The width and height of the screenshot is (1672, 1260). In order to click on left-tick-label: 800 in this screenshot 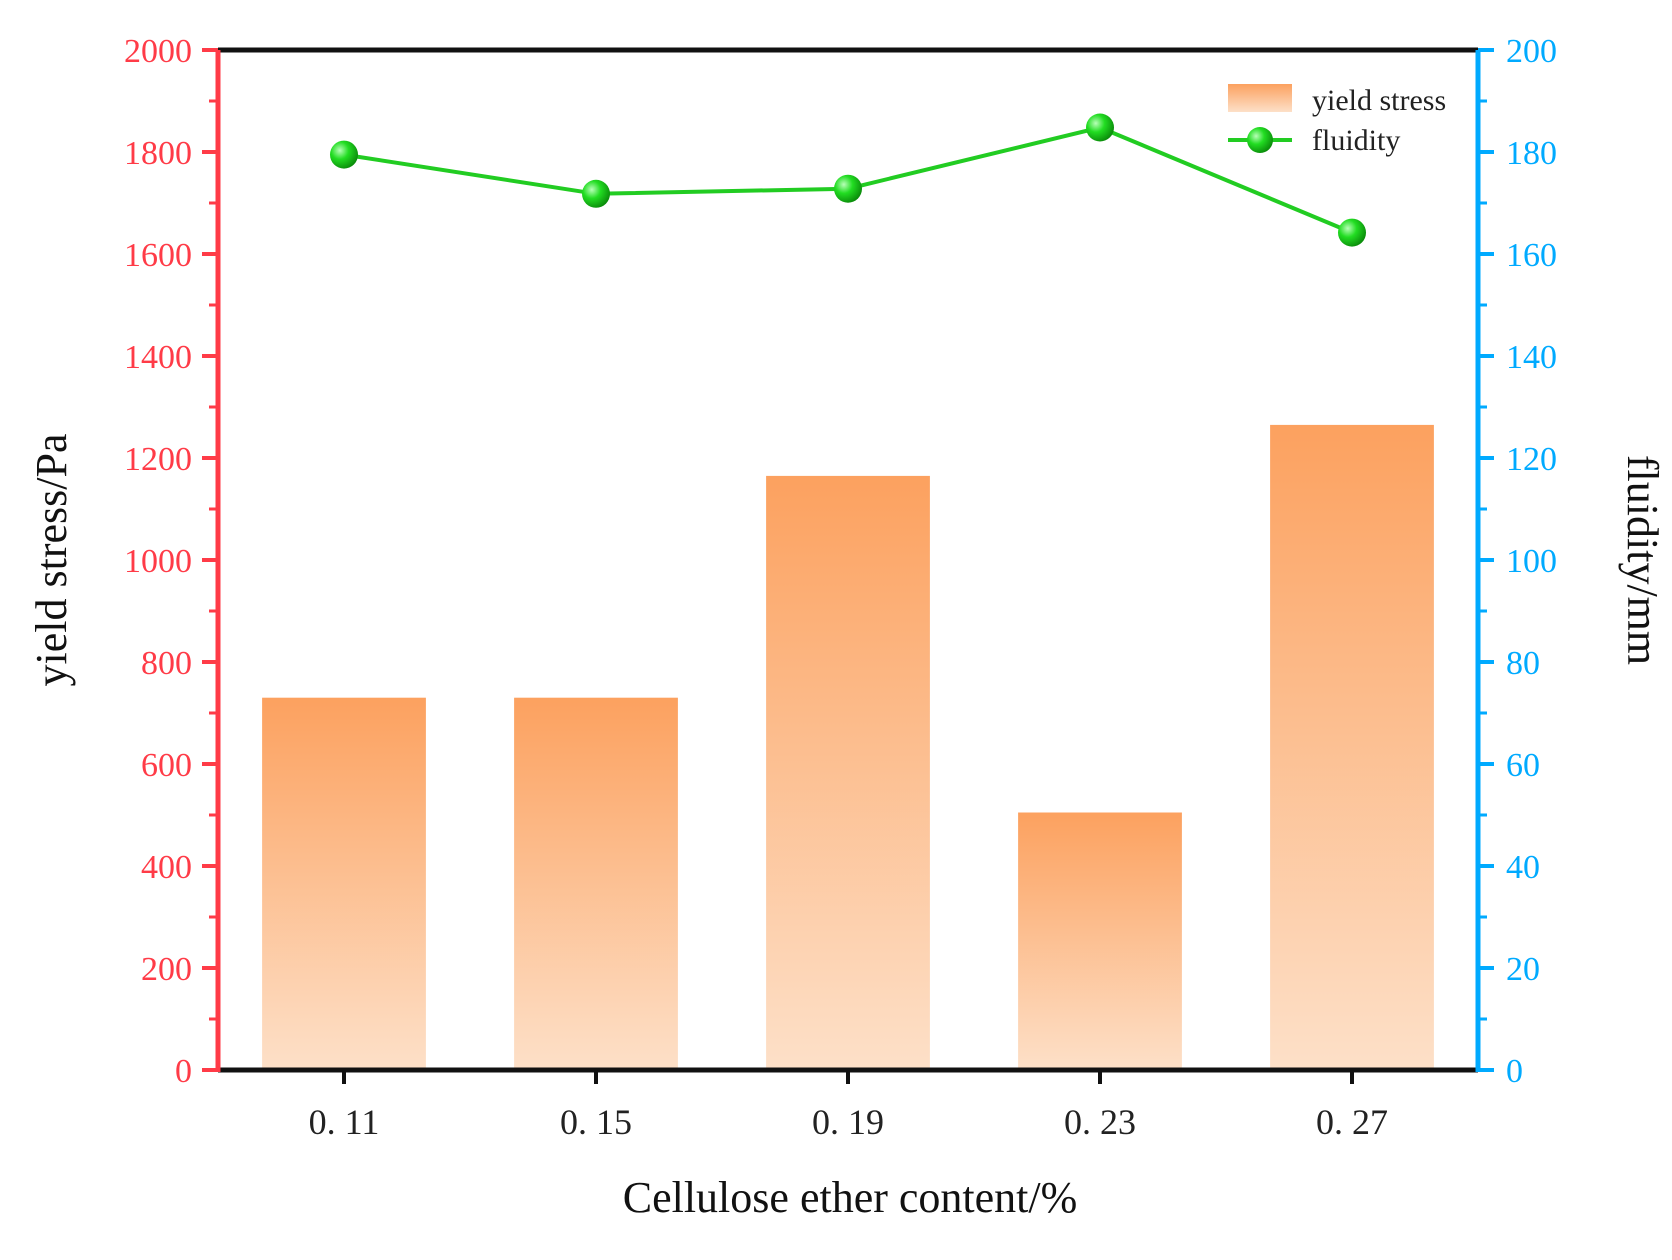, I will do `click(166, 663)`.